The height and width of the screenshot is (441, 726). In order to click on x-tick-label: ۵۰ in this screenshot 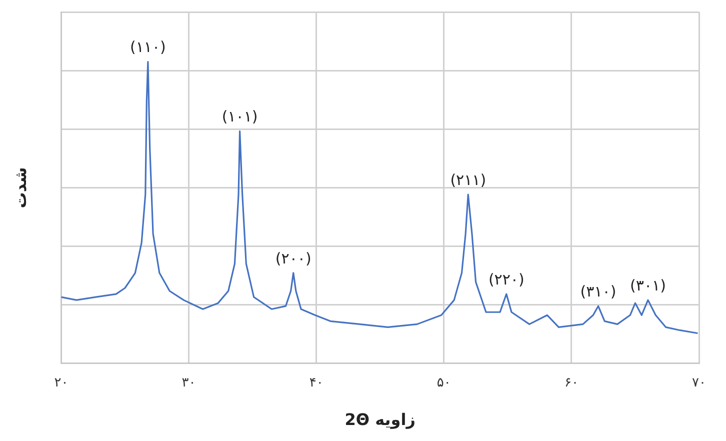, I will do `click(443, 383)`.